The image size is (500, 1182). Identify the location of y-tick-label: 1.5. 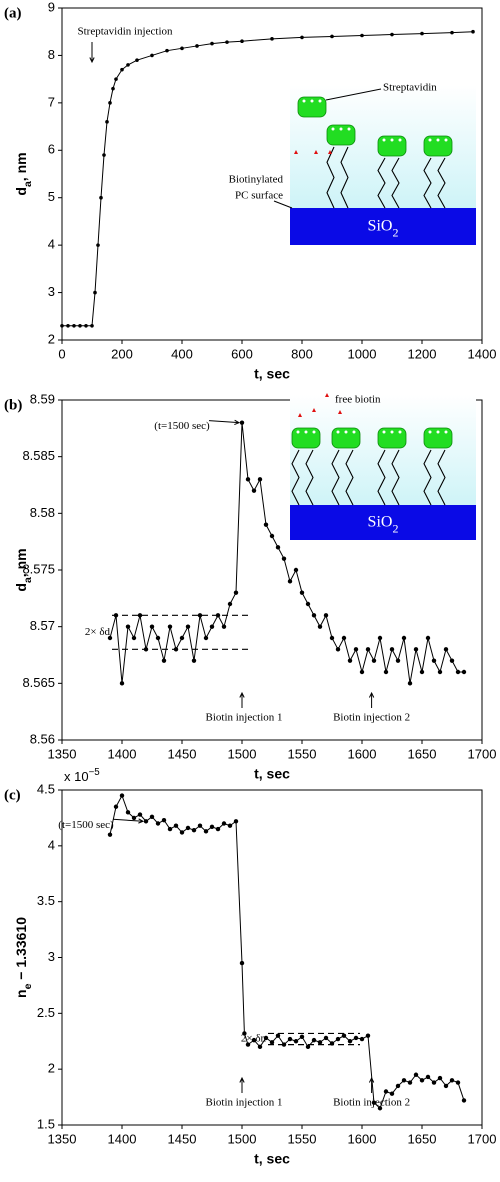
(46, 1123).